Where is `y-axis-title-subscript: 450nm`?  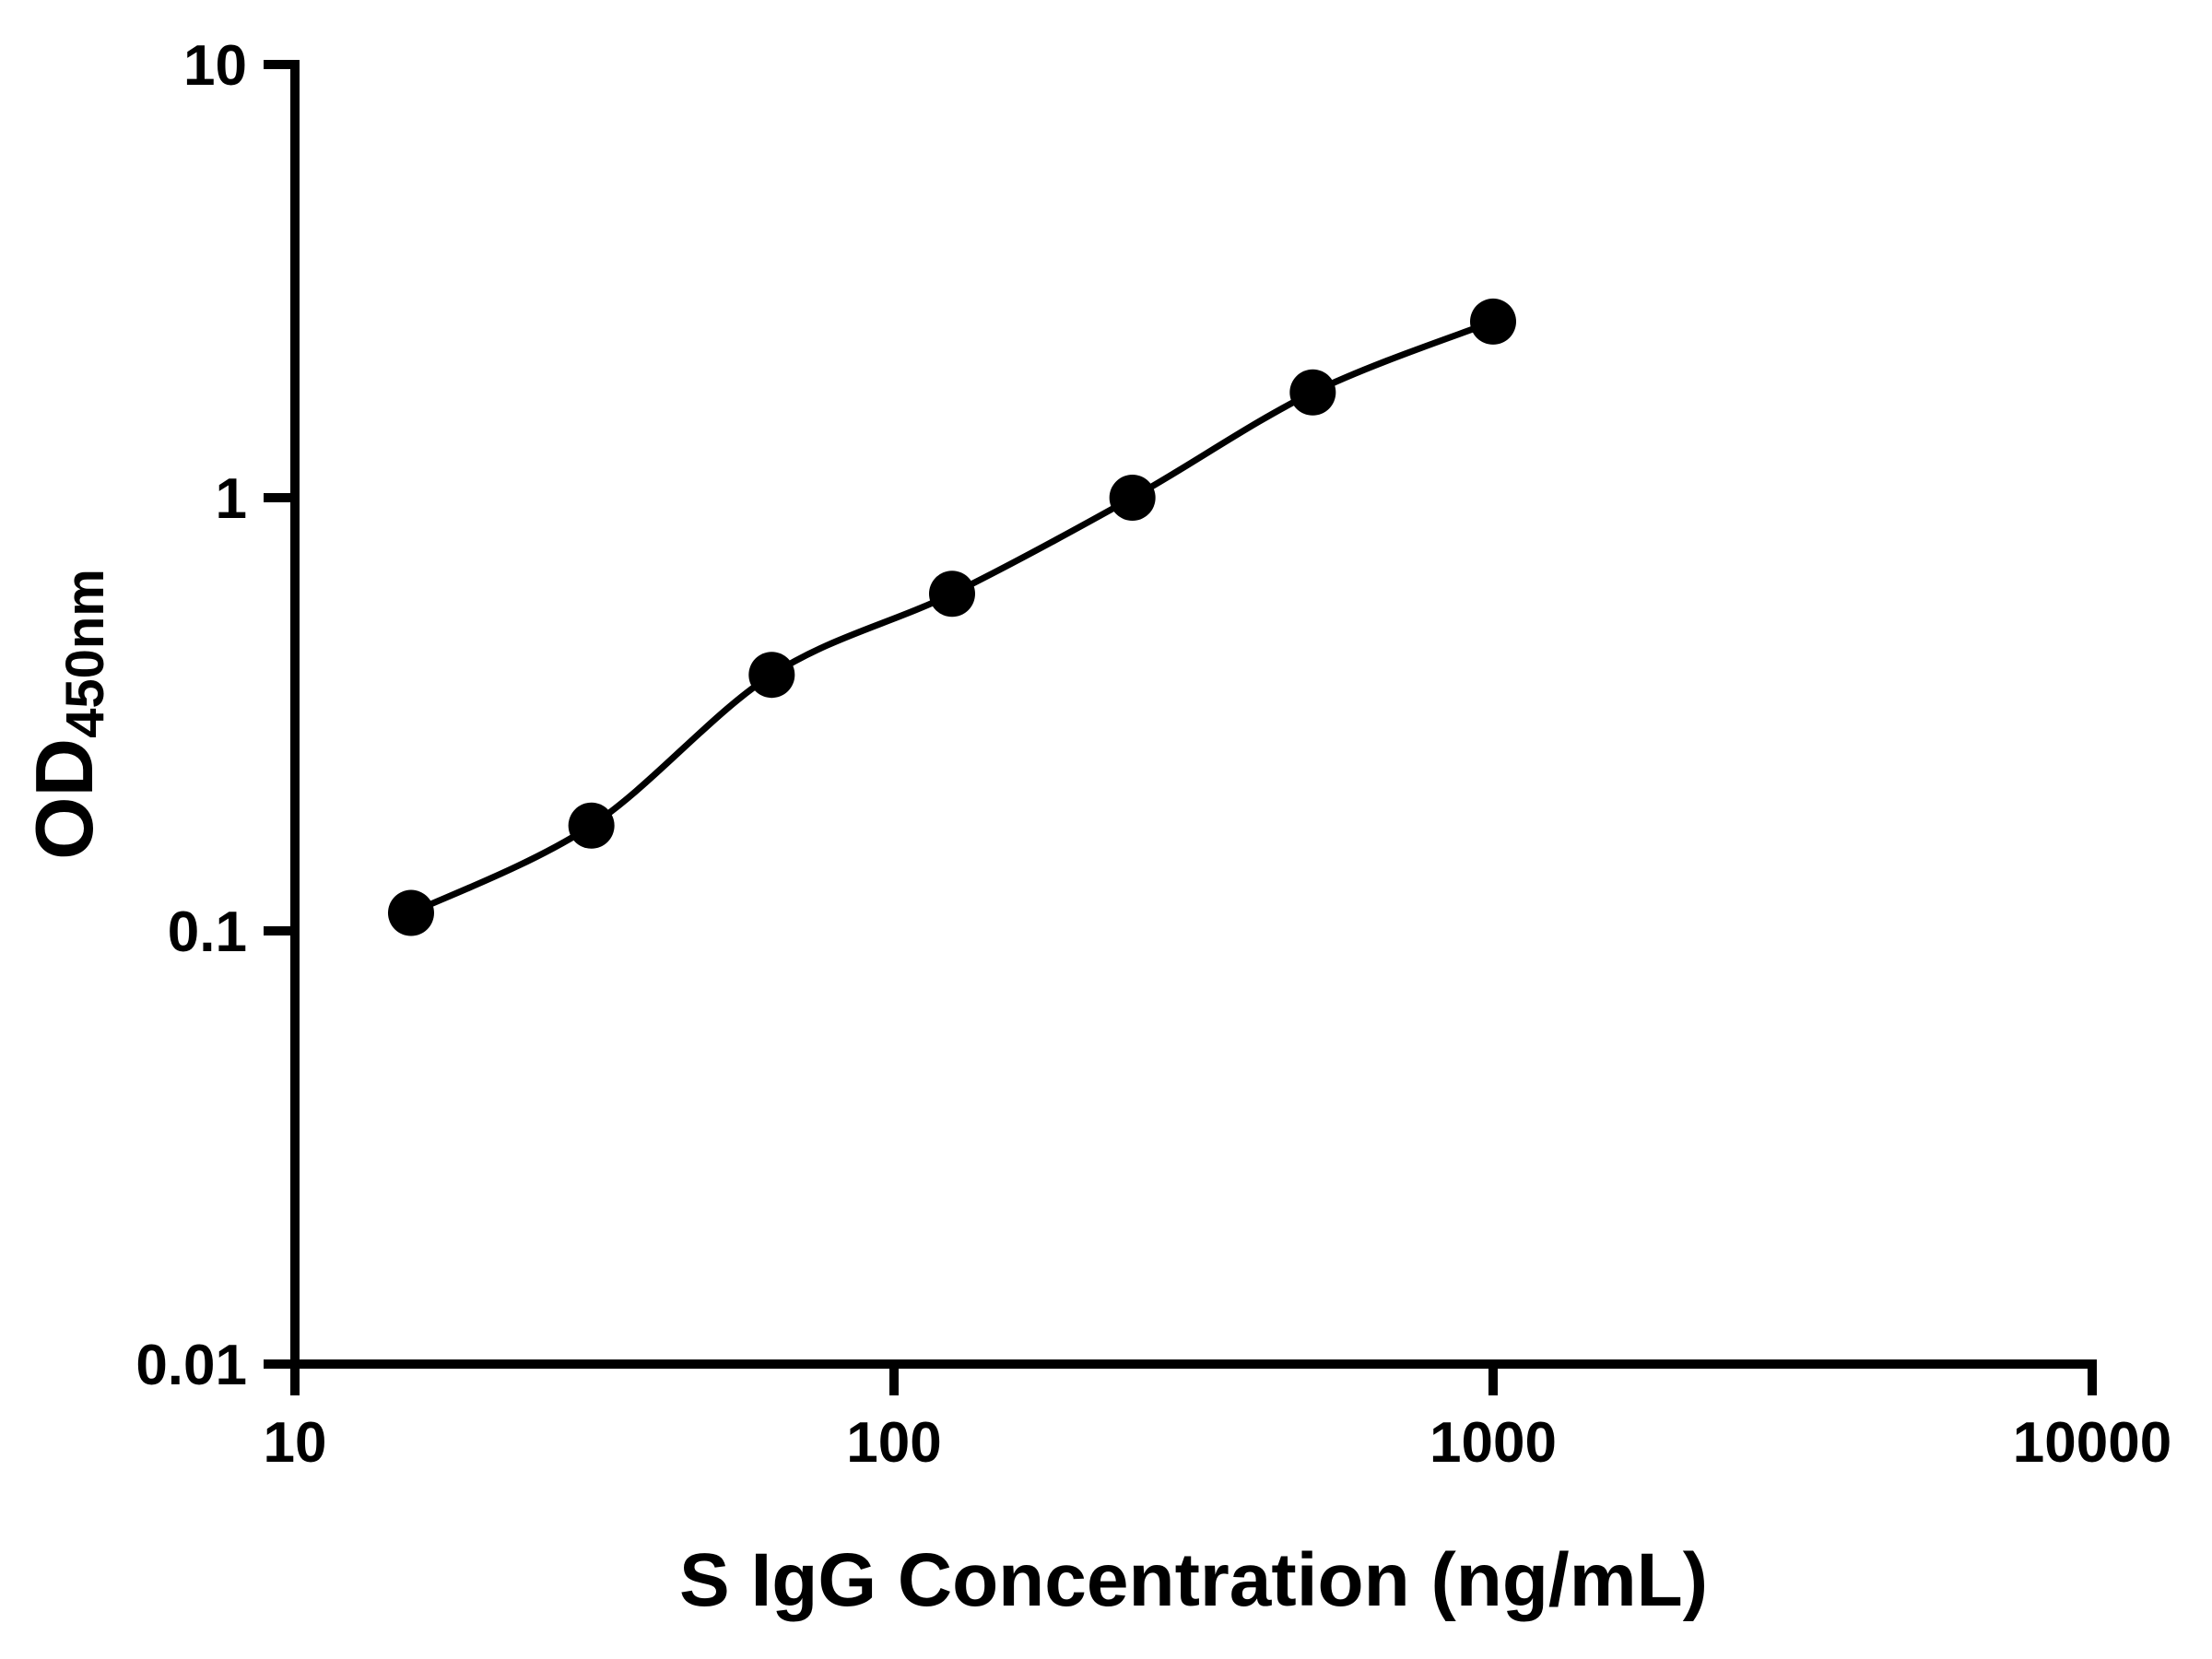 y-axis-title-subscript: 450nm is located at coordinates (85, 653).